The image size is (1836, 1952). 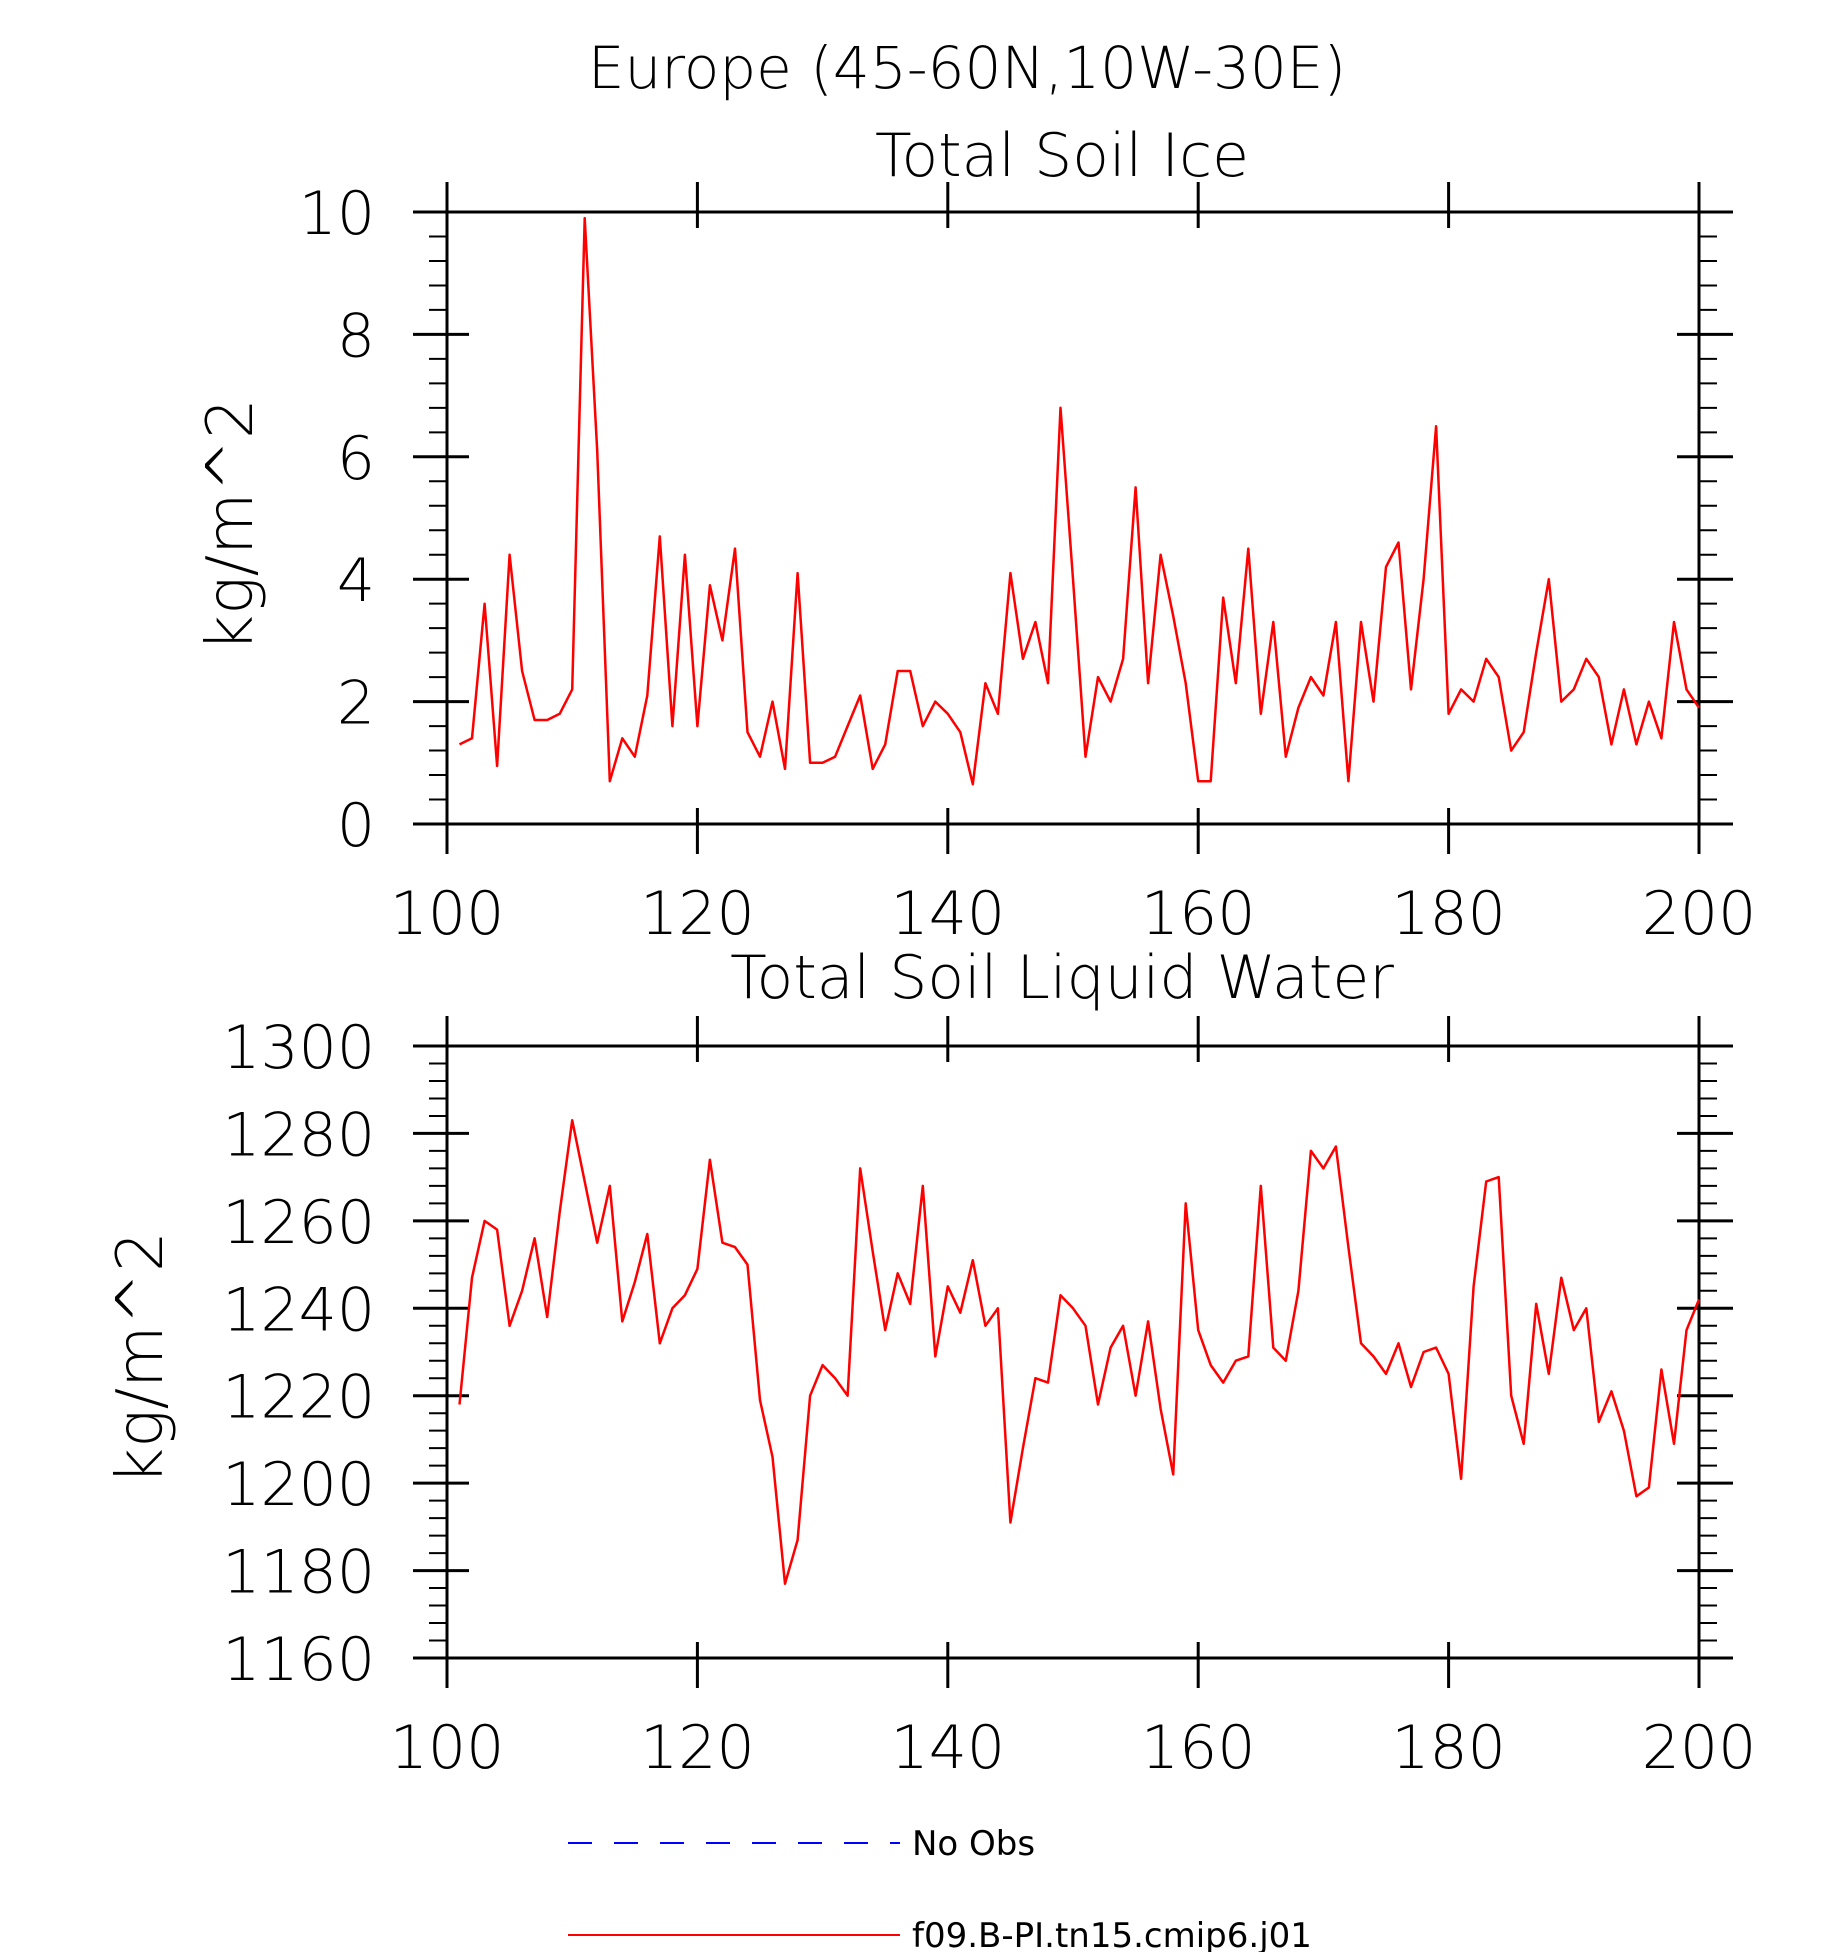 I want to click on y-tick-label: 10, so click(x=337, y=214).